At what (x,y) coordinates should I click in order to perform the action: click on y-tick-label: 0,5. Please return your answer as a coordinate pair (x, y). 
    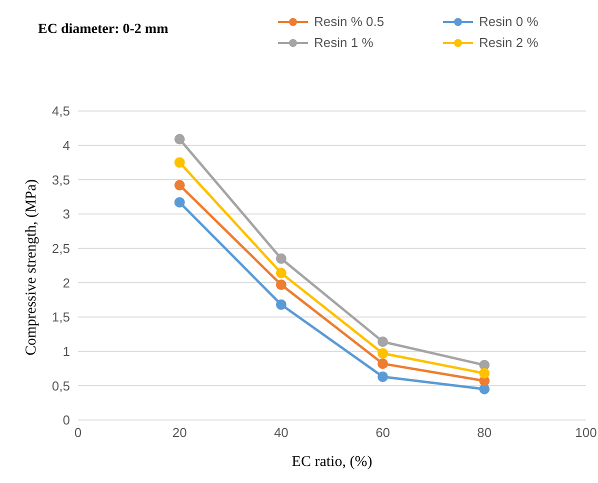
    Looking at the image, I should click on (61, 386).